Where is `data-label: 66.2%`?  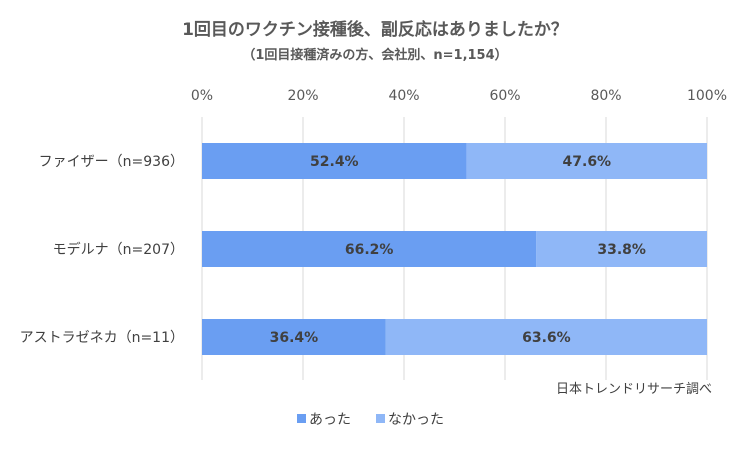 data-label: 66.2% is located at coordinates (369, 250).